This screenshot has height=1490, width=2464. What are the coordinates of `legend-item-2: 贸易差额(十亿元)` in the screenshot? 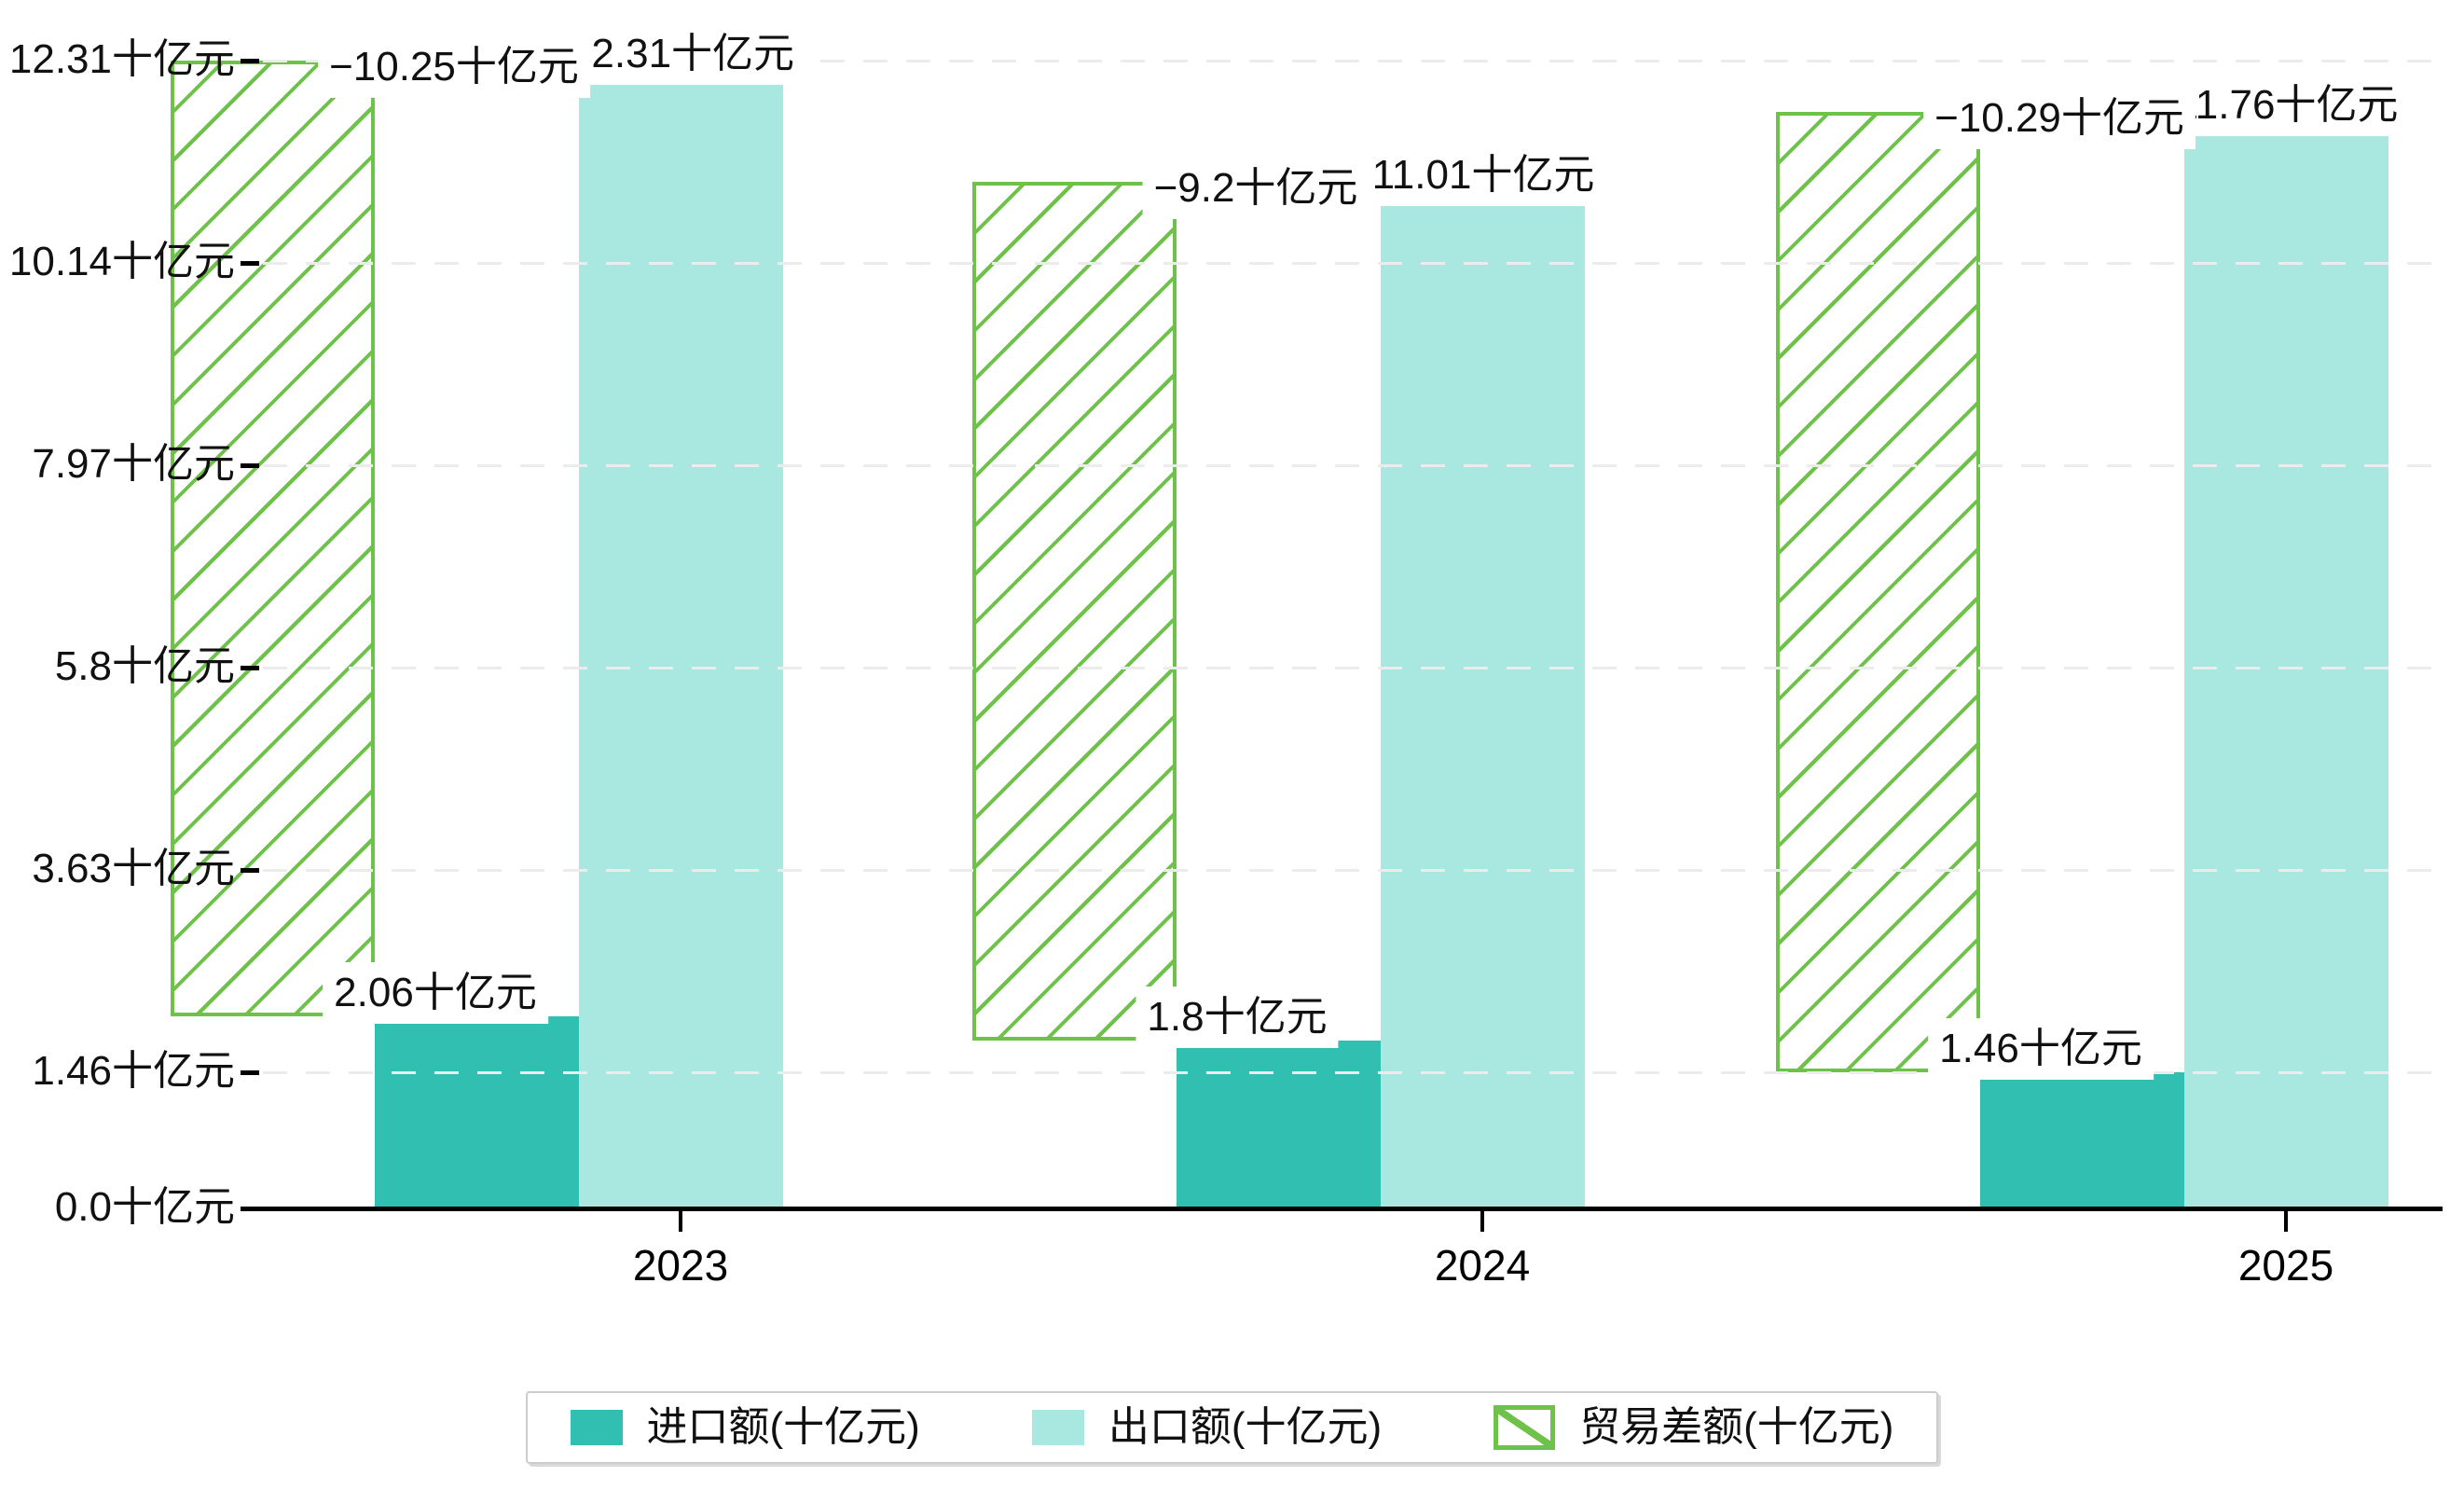 It's located at (1693, 1427).